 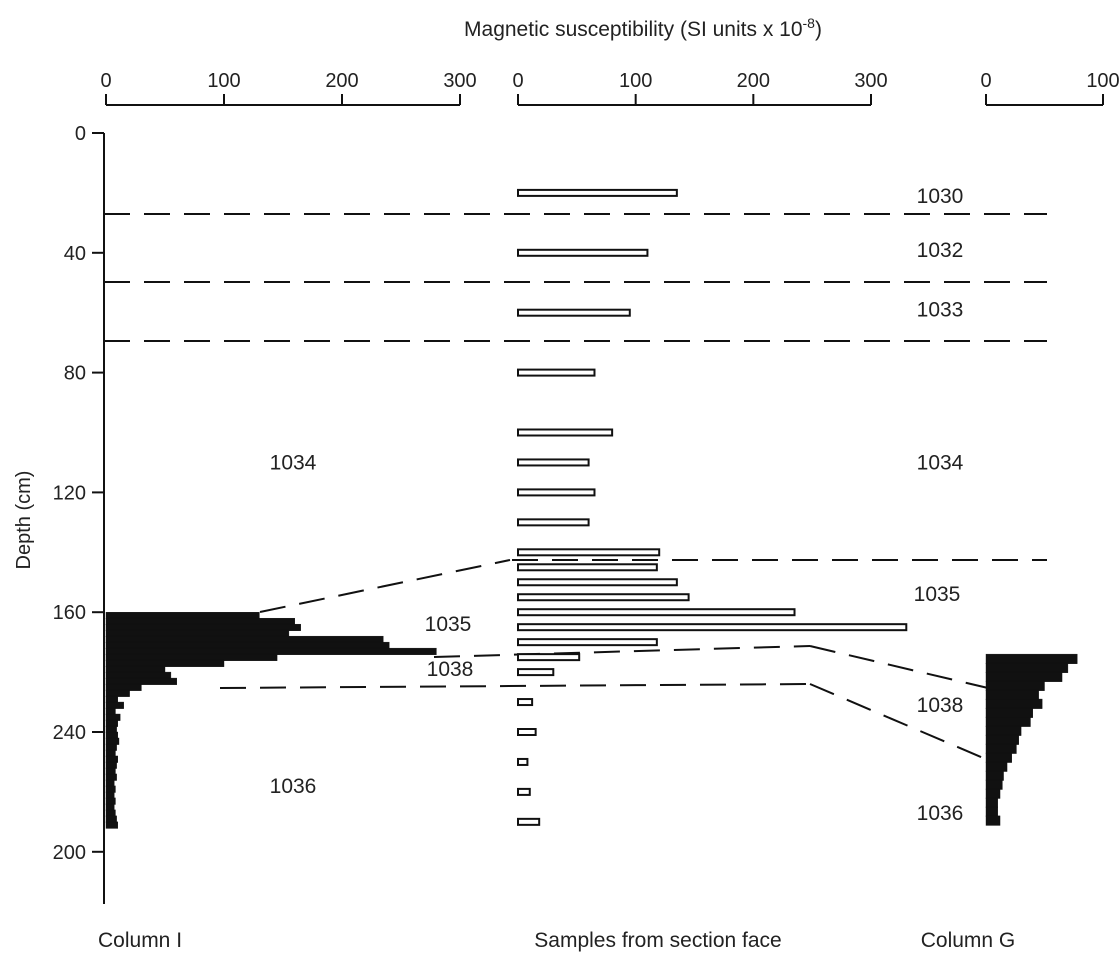 What do you see at coordinates (69, 733) in the screenshot?
I see `y-tick-label: 240` at bounding box center [69, 733].